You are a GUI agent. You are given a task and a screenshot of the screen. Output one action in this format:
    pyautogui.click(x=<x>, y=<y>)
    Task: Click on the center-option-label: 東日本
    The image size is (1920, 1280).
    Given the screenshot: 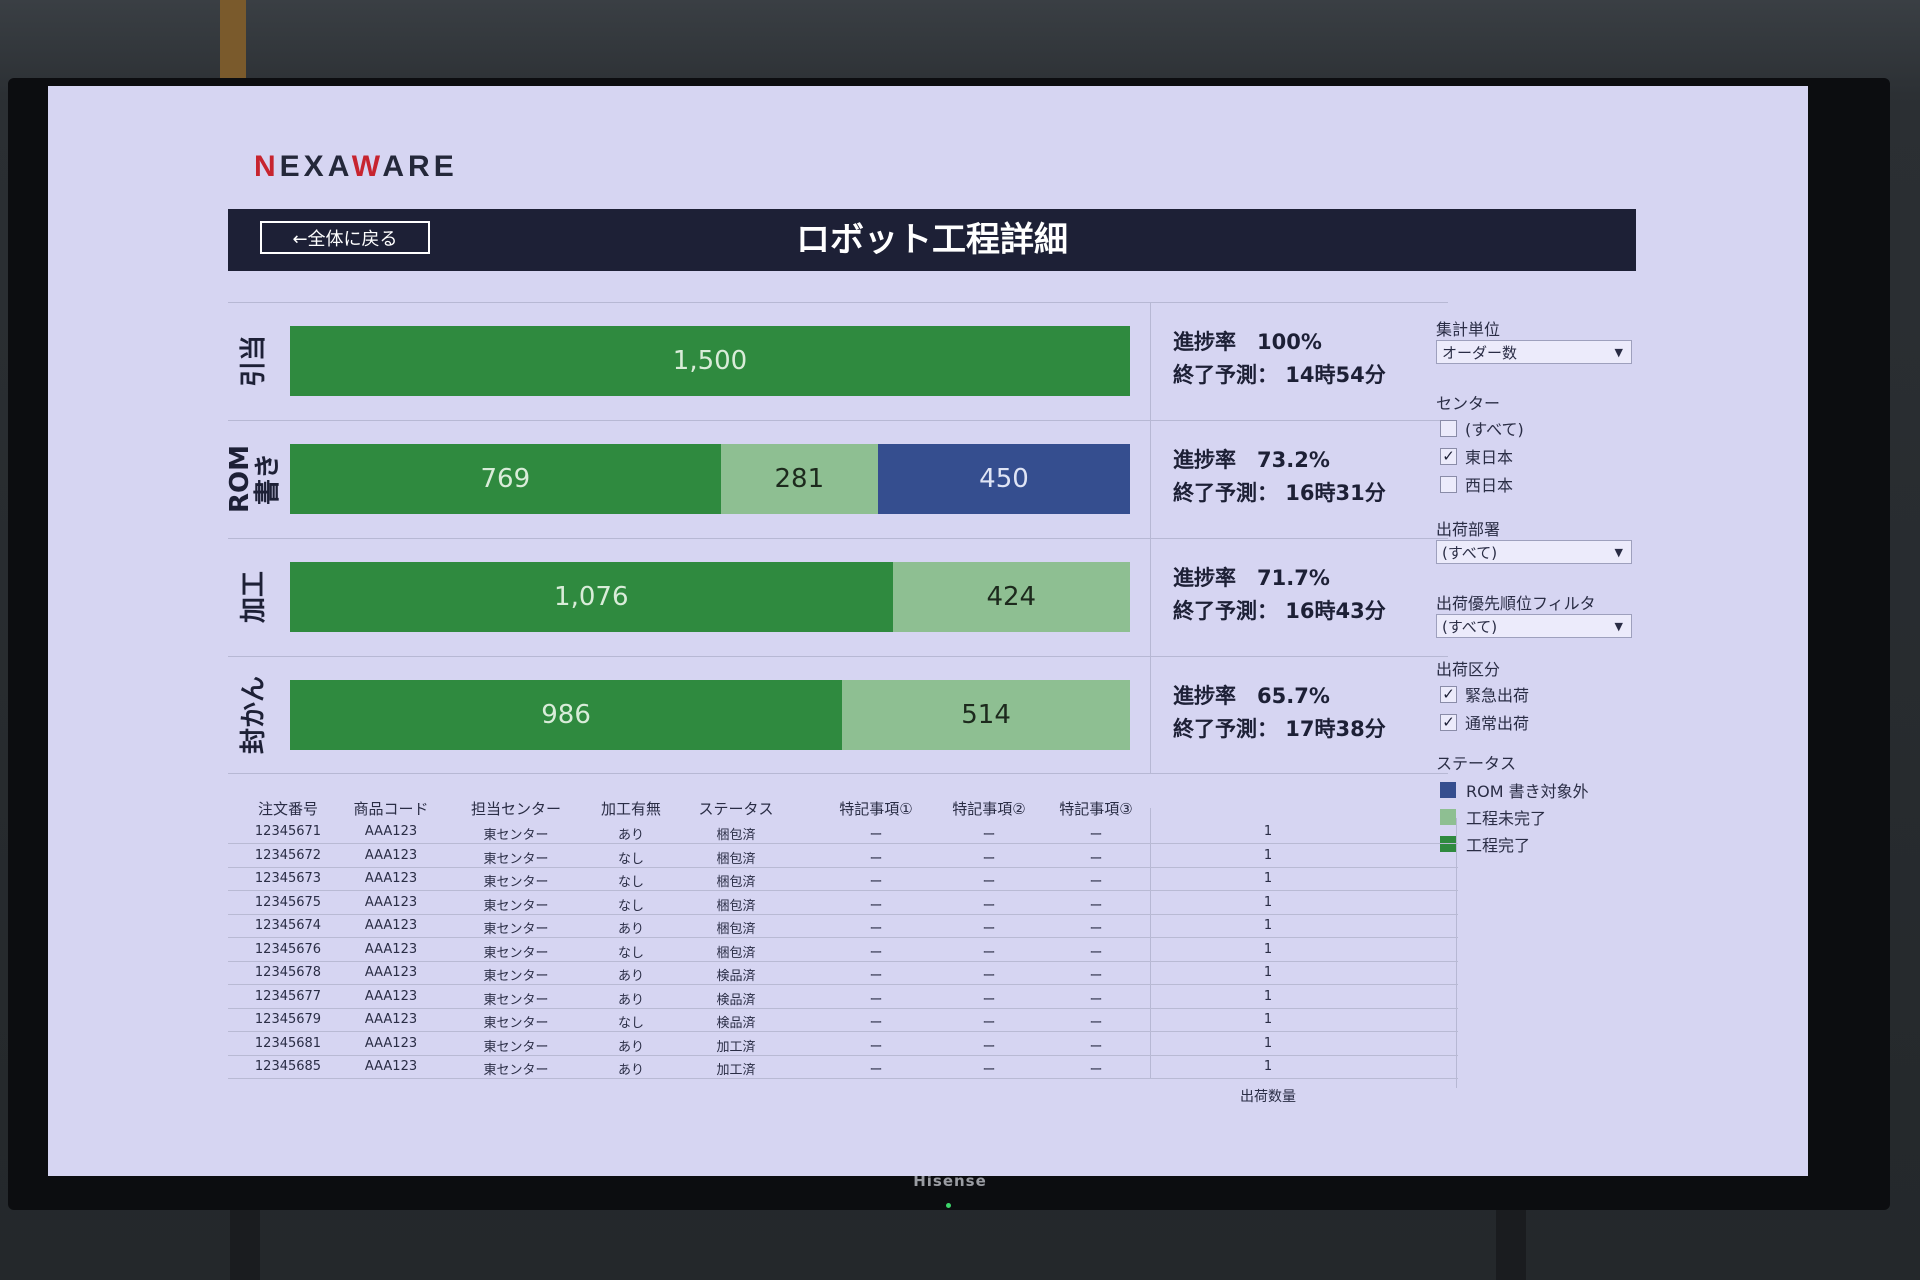 What is the action you would take?
    pyautogui.click(x=1489, y=457)
    